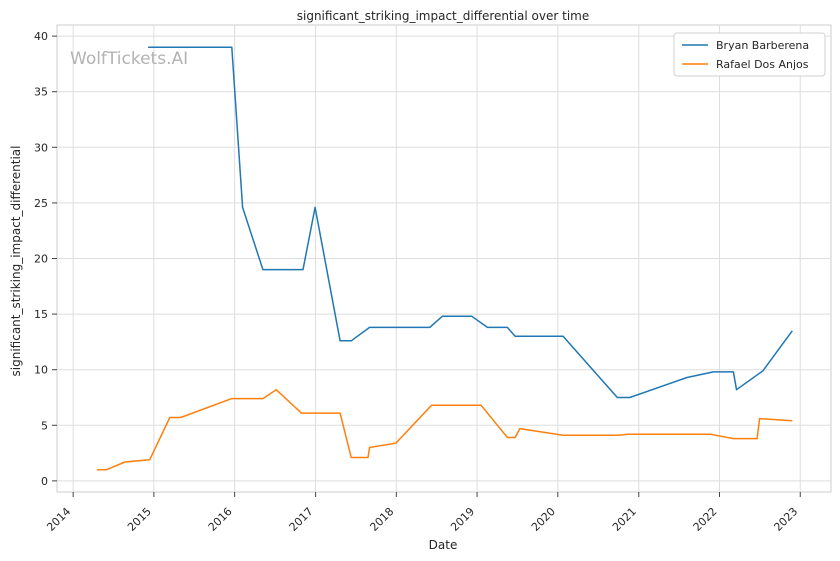 The height and width of the screenshot is (561, 840). Describe the element at coordinates (543, 519) in the screenshot. I see `x-tick-label-2020: 2020` at that location.